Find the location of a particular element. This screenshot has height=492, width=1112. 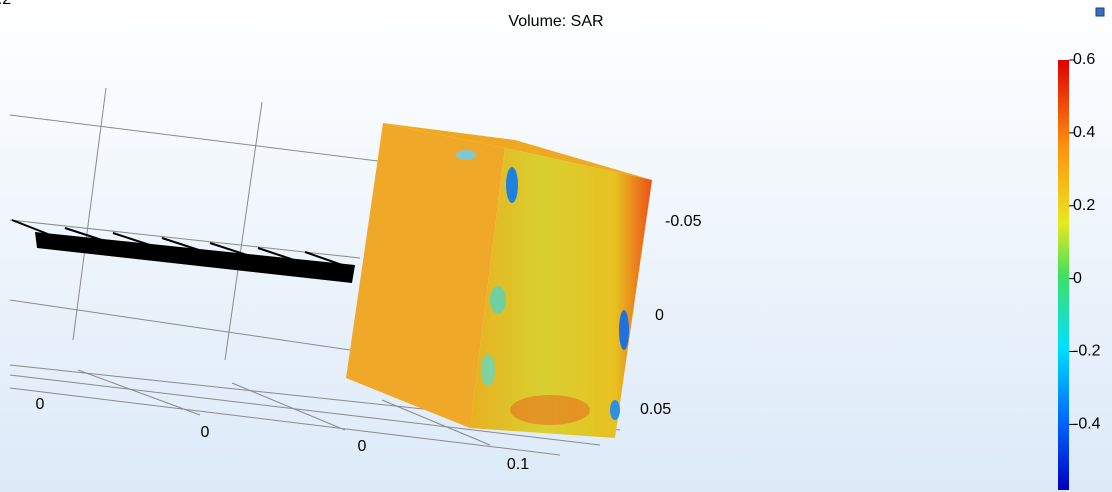

toolbar-icon is located at coordinates (1100, 12).